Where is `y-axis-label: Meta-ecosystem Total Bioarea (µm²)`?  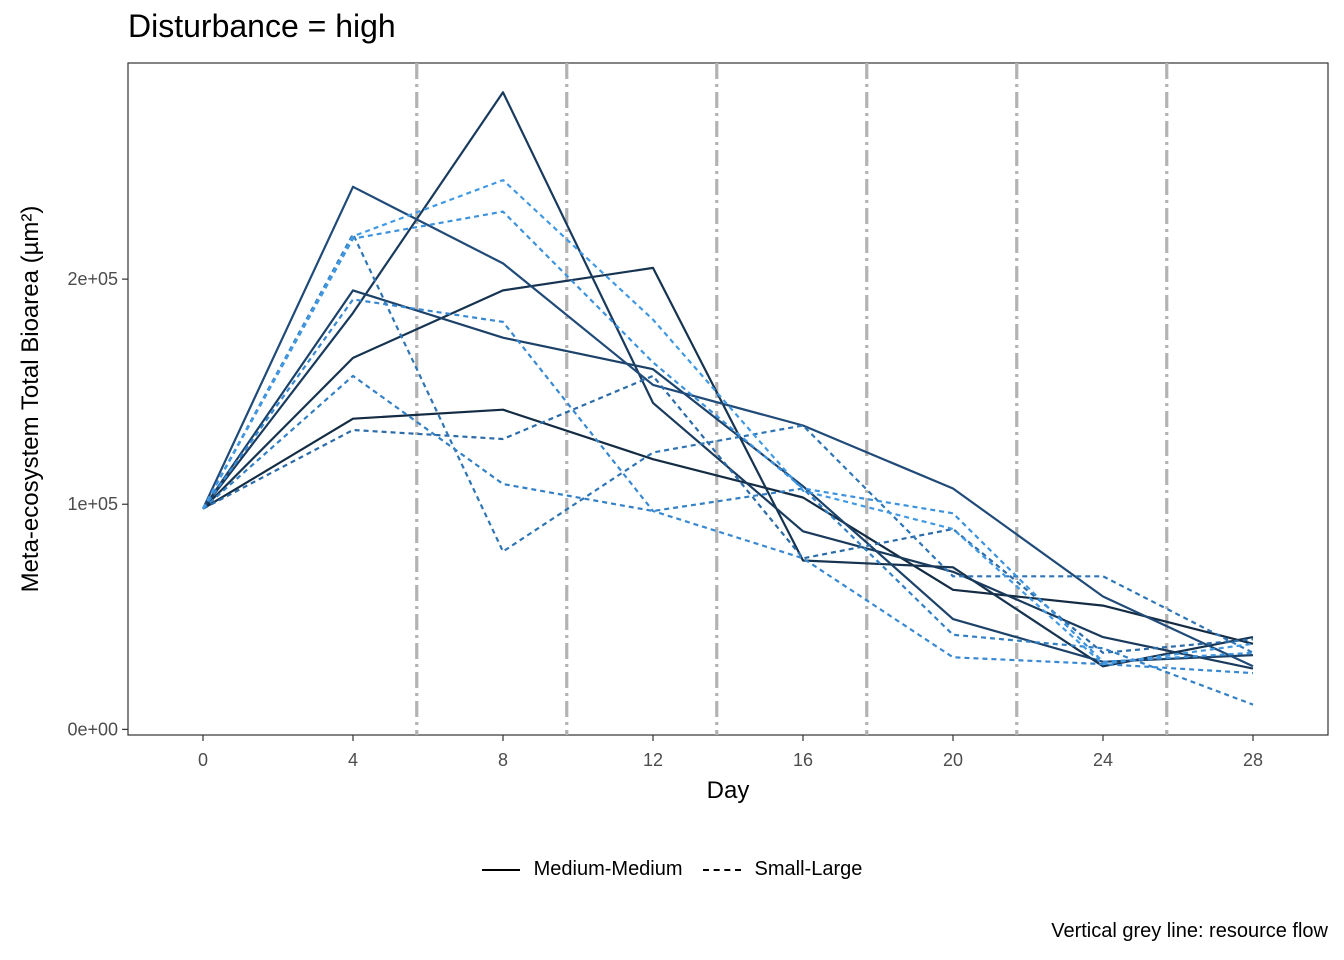 y-axis-label: Meta-ecosystem Total Bioarea (µm²) is located at coordinates (30, 399).